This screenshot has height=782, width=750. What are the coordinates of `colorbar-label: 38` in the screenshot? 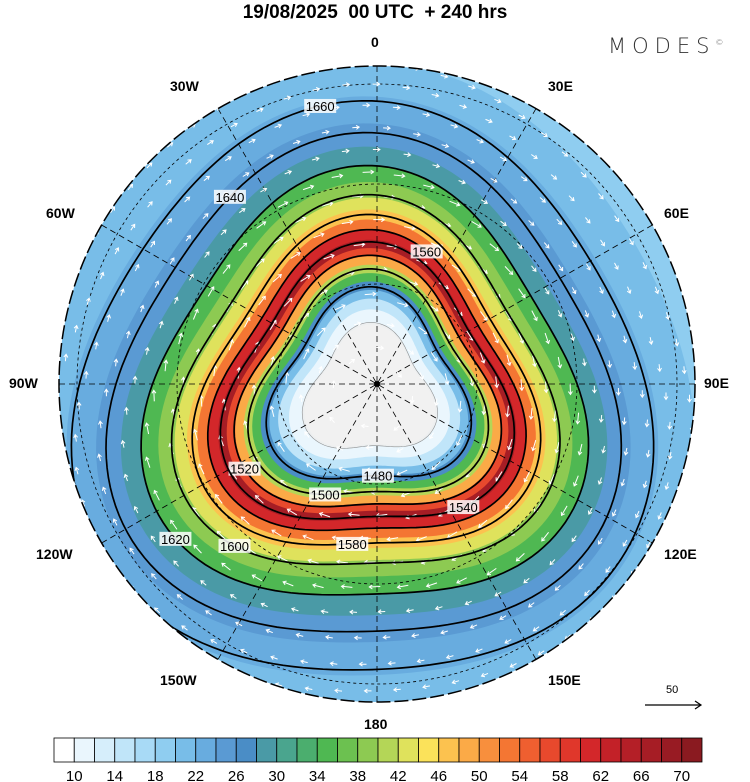 It's located at (357, 775).